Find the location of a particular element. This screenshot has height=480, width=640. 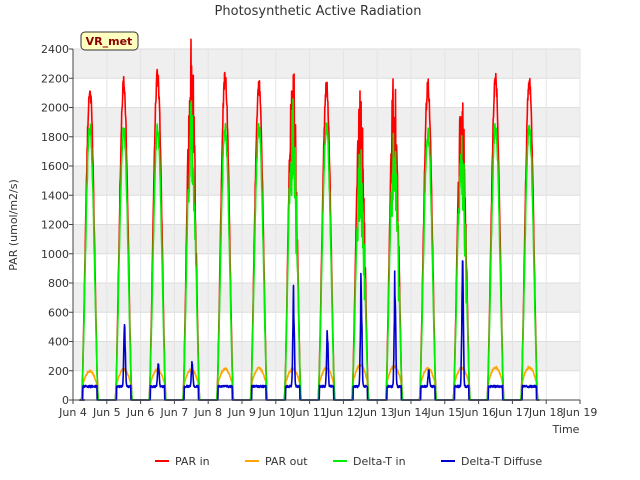

y-tick-label: 1600 is located at coordinates (55, 166).